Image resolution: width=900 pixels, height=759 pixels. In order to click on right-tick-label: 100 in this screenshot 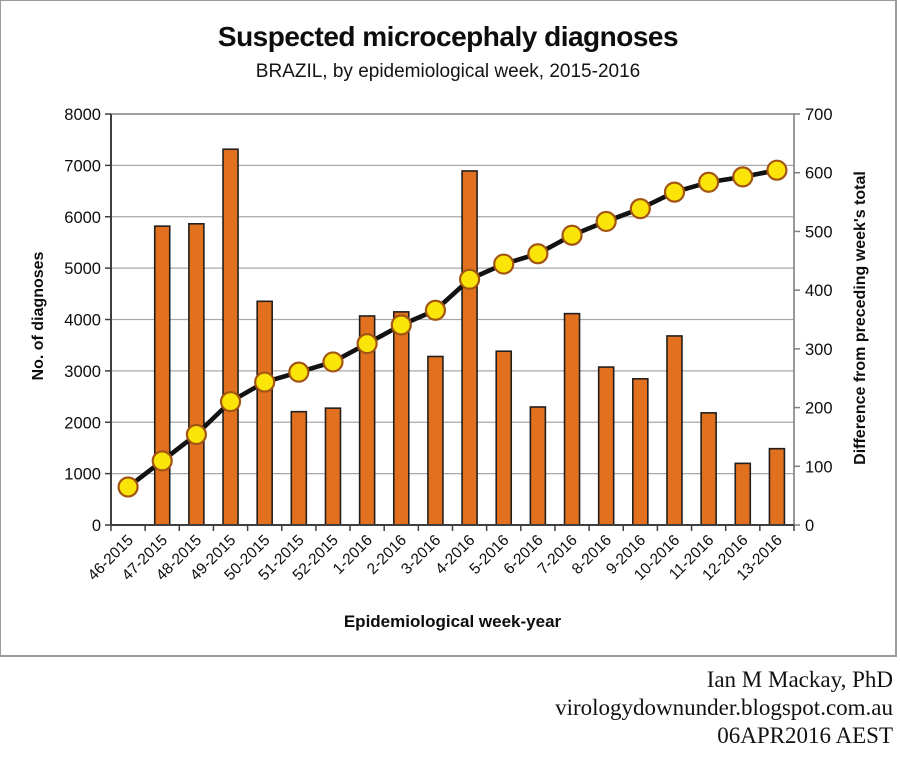, I will do `click(819, 467)`.